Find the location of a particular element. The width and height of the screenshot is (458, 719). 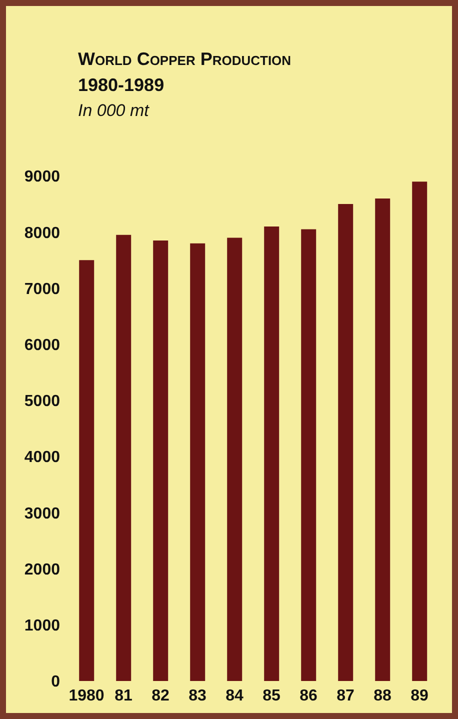

x-tick-label: 83 is located at coordinates (197, 695).